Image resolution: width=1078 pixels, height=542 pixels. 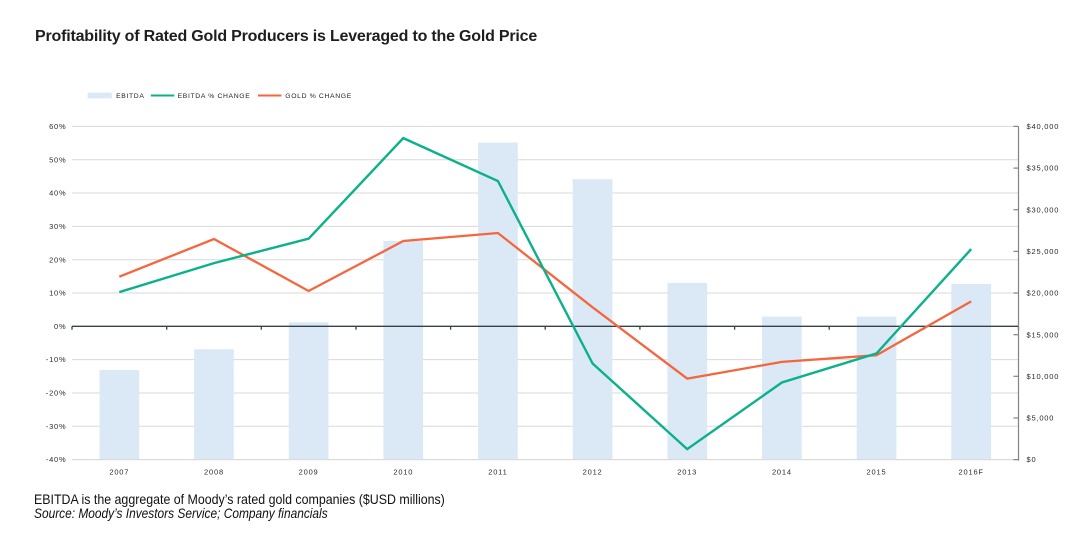 I want to click on svg-text: 2013, so click(x=687, y=472).